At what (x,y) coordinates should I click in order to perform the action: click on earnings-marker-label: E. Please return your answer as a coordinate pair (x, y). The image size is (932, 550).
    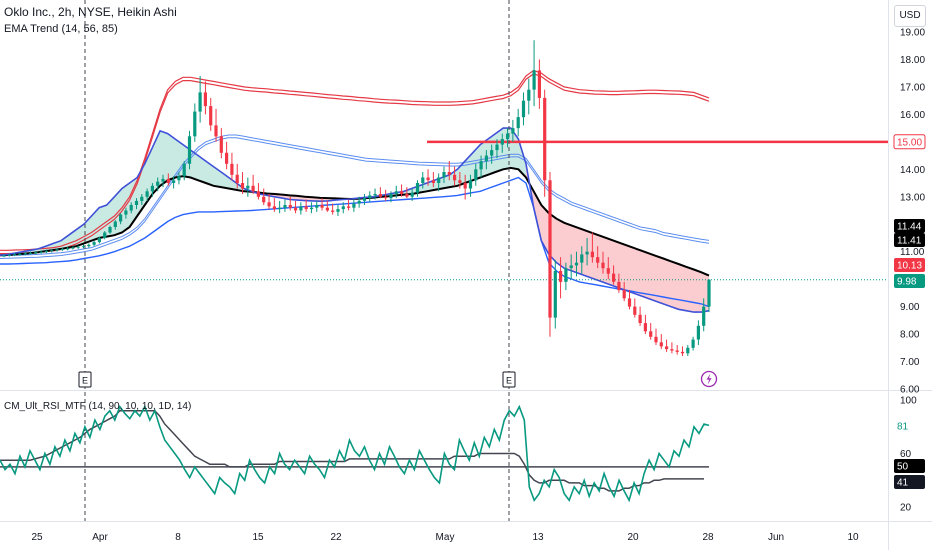
    Looking at the image, I should click on (85, 381).